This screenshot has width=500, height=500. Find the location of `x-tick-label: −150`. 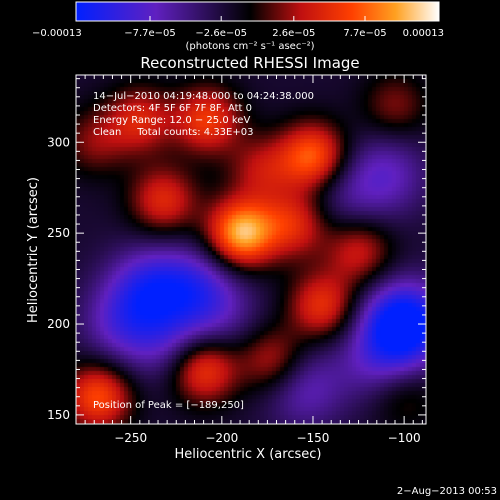

x-tick-label: −150 is located at coordinates (312, 438).